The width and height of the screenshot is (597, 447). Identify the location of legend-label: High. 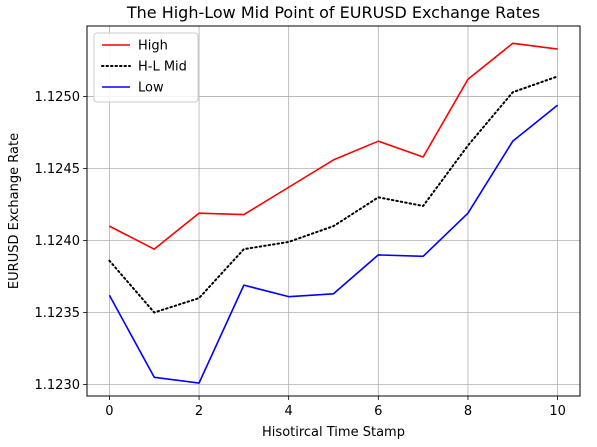
(153, 46).